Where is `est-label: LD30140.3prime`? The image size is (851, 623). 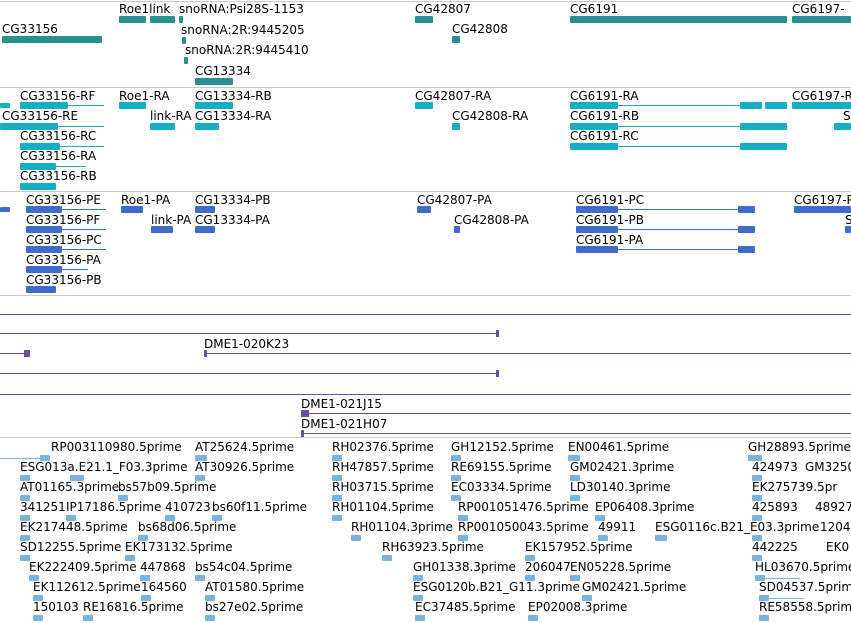
est-label: LD30140.3prime is located at coordinates (620, 487).